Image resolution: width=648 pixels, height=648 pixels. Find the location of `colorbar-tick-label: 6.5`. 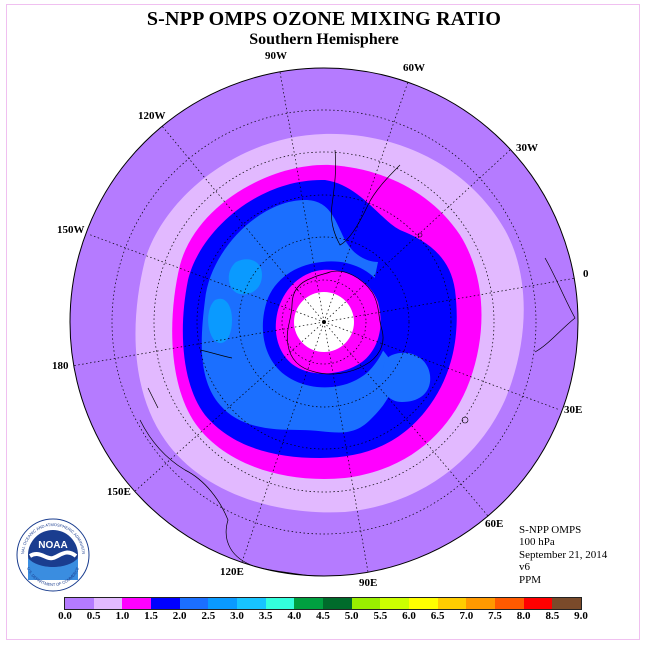

colorbar-tick-label: 6.5 is located at coordinates (437, 616).